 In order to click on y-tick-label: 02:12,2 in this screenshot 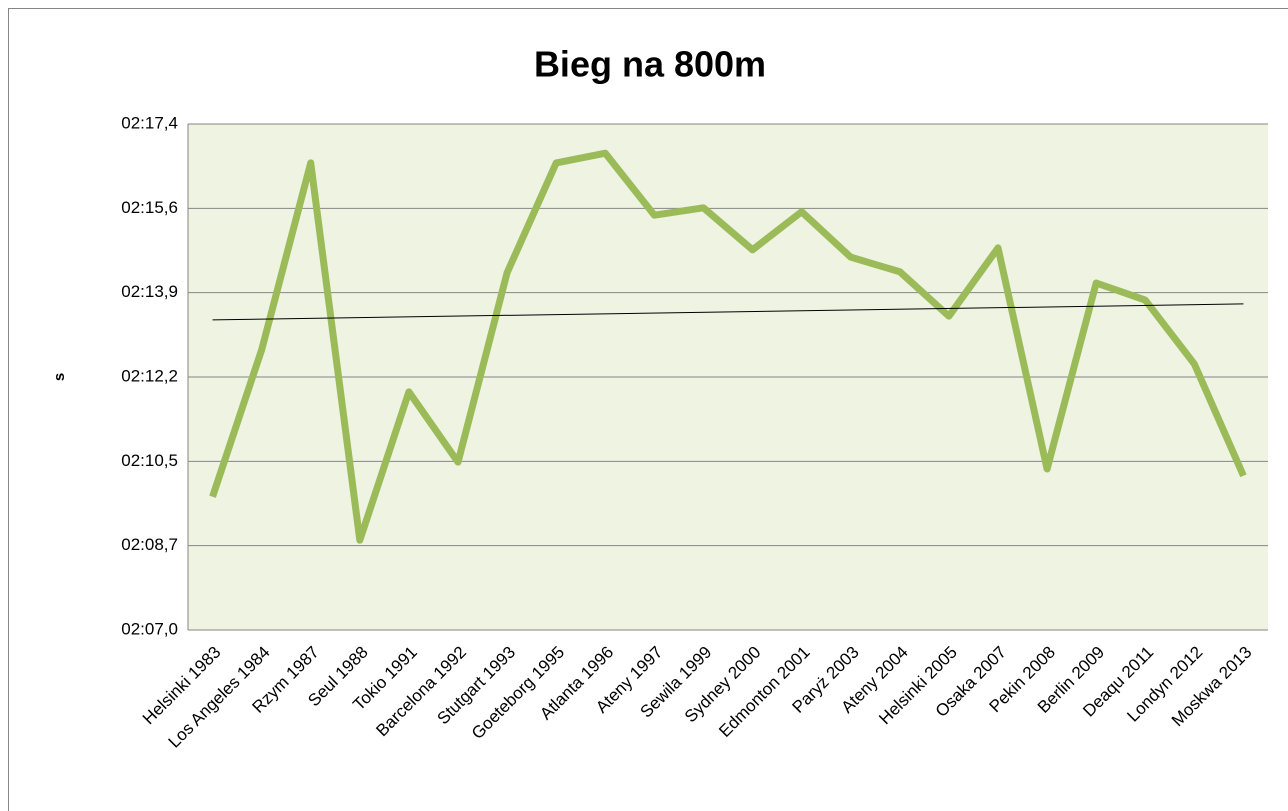, I will do `click(149, 375)`.